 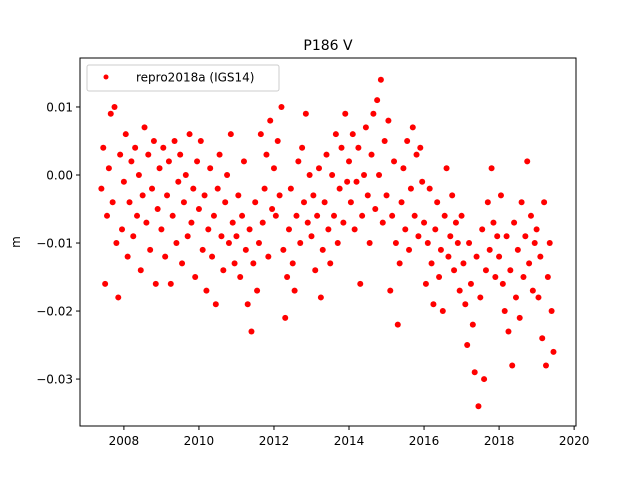 I want to click on legend-label: repro2018a (IGS14), so click(x=195, y=78).